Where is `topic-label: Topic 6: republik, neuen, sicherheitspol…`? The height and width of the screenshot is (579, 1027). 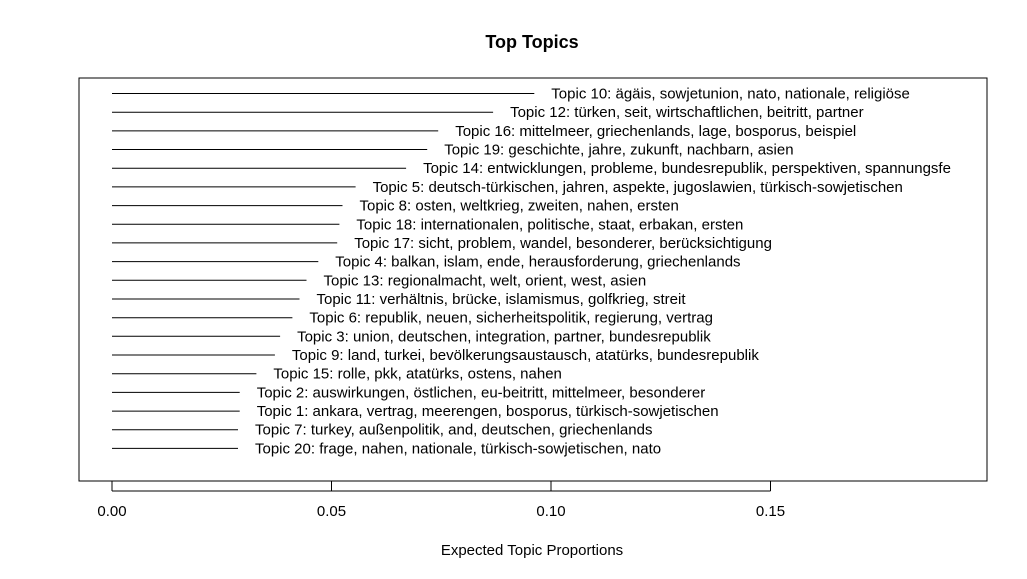
topic-label: Topic 6: republik, neuen, sicherheitspol… is located at coordinates (511, 318).